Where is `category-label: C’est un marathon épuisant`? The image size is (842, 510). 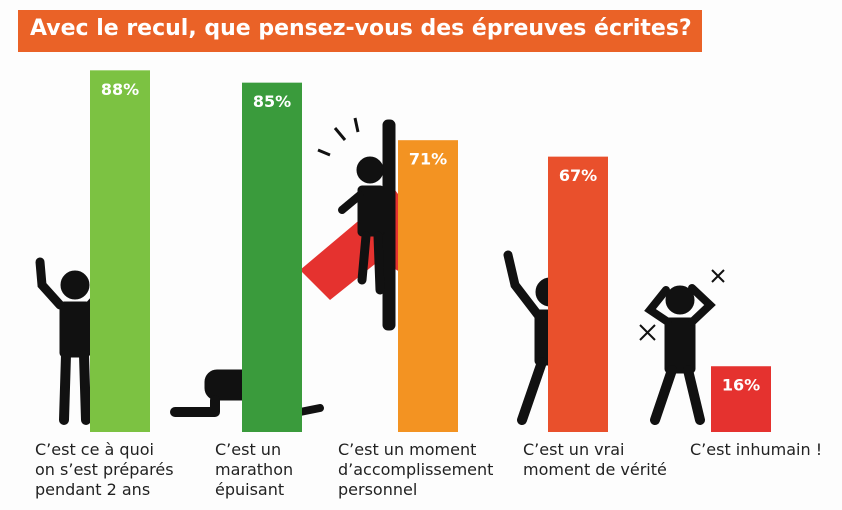
category-label: C’est un marathon épuisant is located at coordinates (254, 469).